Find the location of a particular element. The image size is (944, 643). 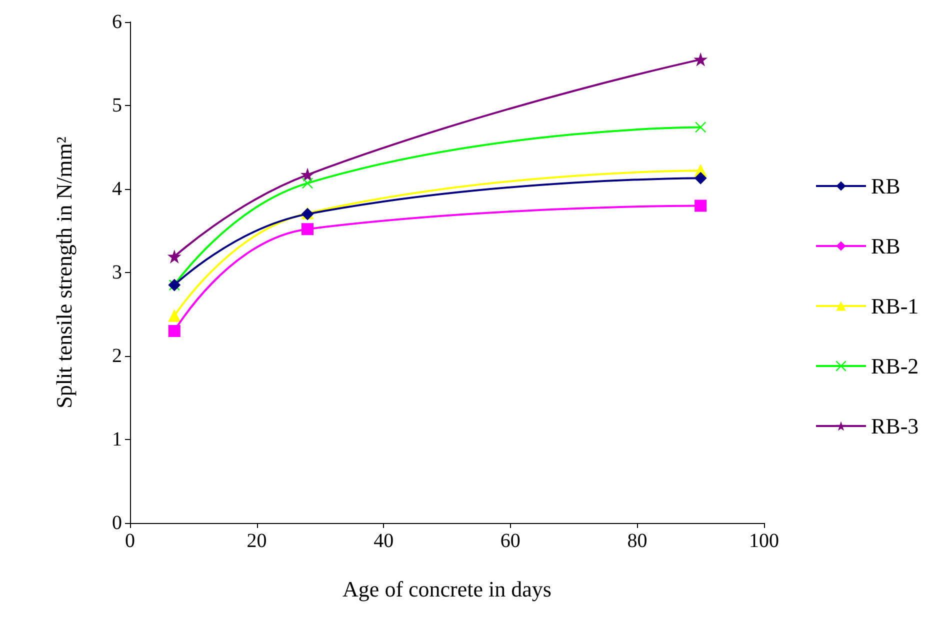

y-tick-label: 0 is located at coordinates (117, 523).